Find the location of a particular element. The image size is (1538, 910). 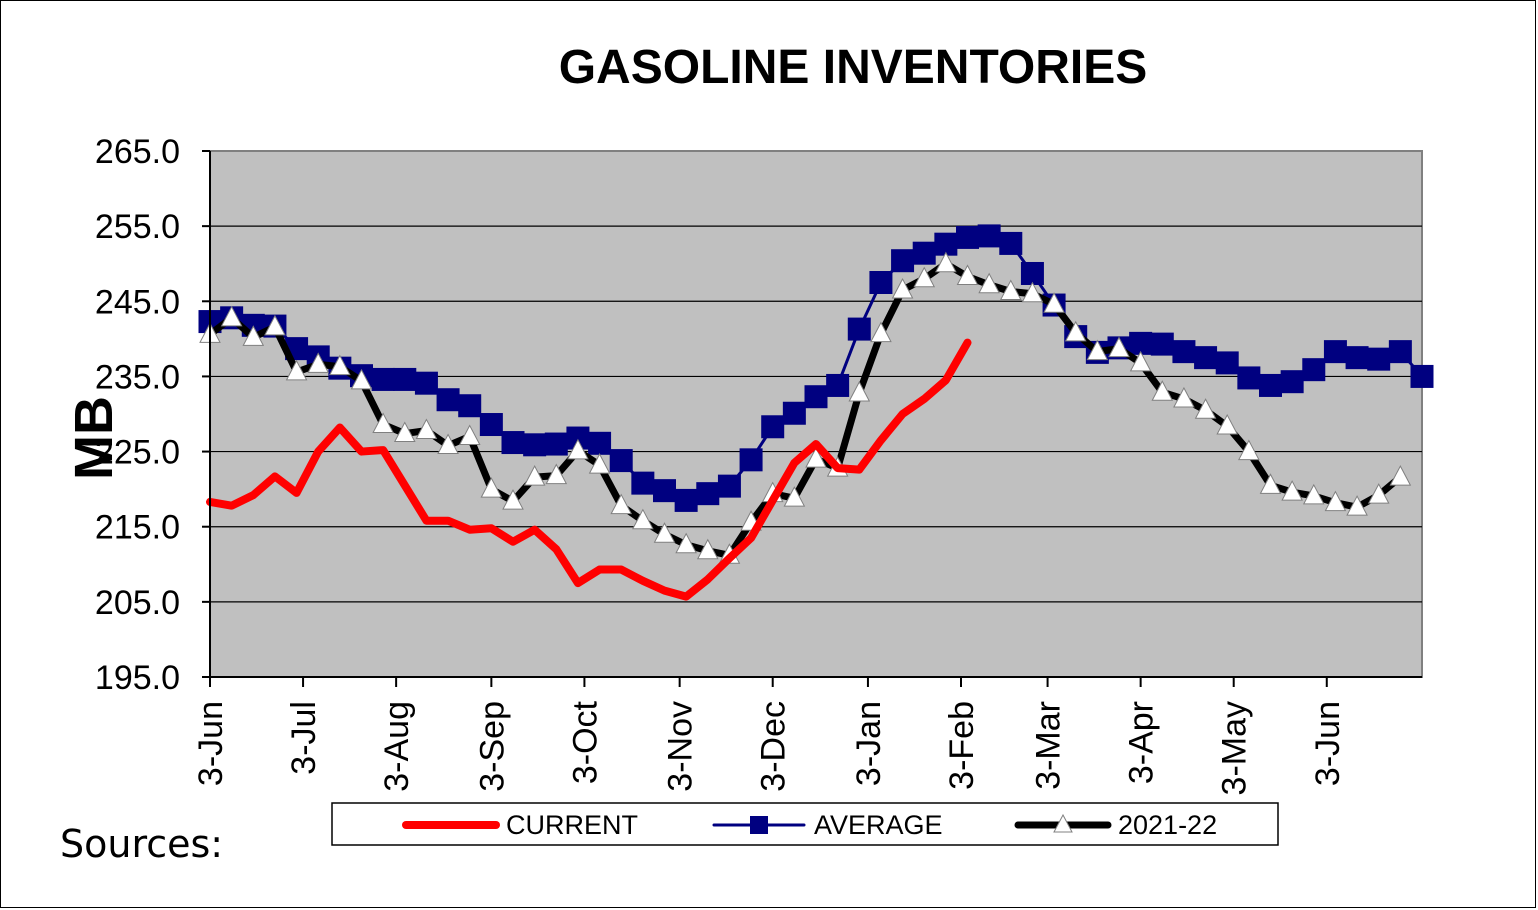

x-tick-label: 3-Apr is located at coordinates (1142, 742).